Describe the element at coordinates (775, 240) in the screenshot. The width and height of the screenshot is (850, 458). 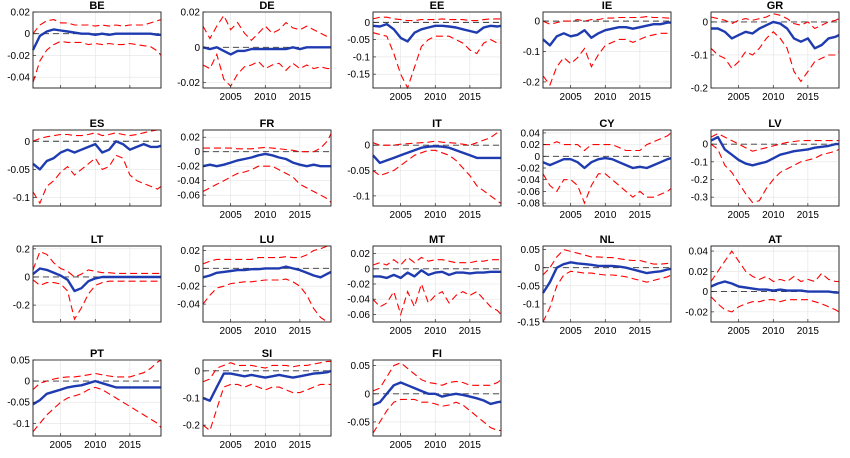
I see `panel-title: AT` at that location.